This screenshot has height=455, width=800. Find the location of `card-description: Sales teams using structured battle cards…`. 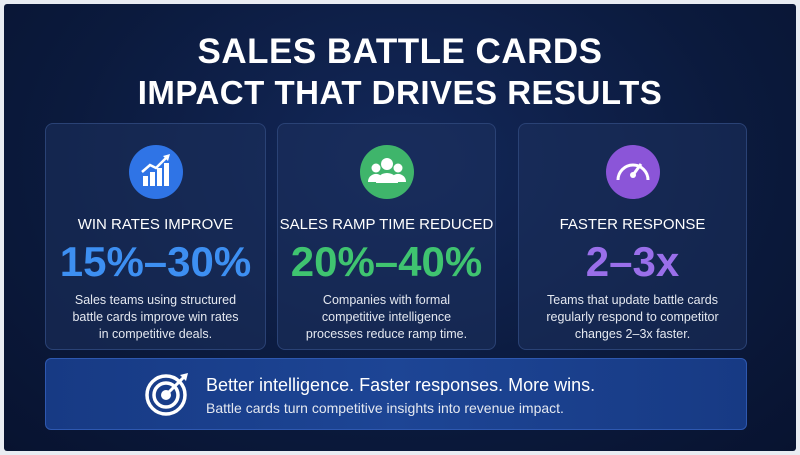

card-description: Sales teams using structured battle cards… is located at coordinates (155, 317).